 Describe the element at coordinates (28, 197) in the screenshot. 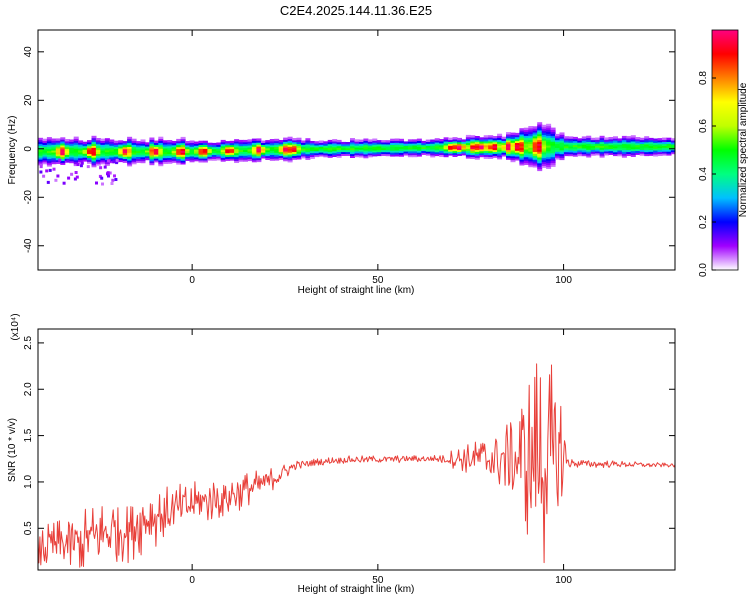

I see `y-tick-label: -20` at that location.